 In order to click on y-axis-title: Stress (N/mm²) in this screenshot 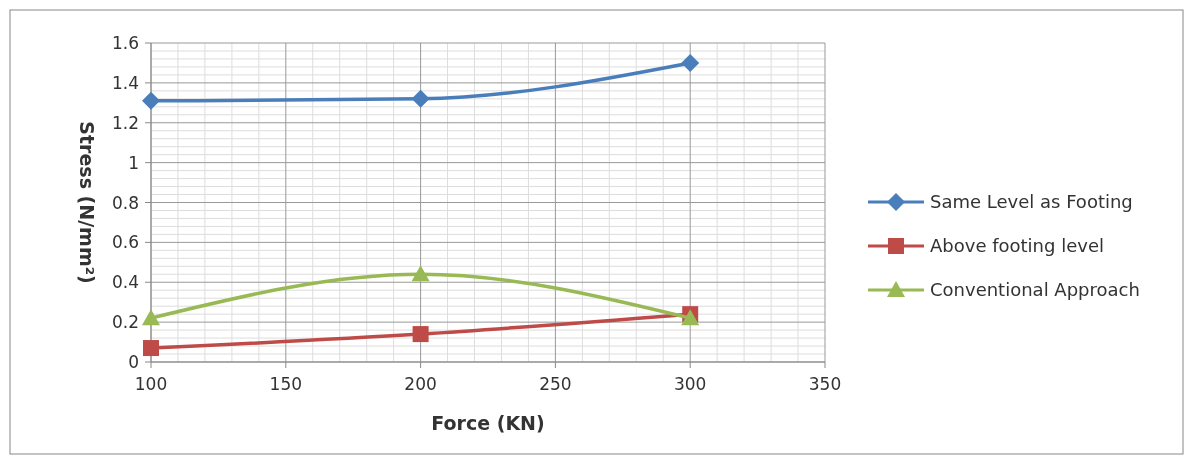, I will do `click(87, 202)`.